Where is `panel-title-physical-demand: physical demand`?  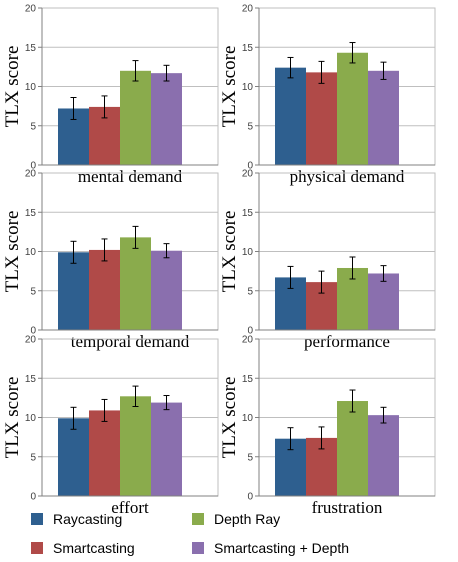 panel-title-physical-demand: physical demand is located at coordinates (347, 176).